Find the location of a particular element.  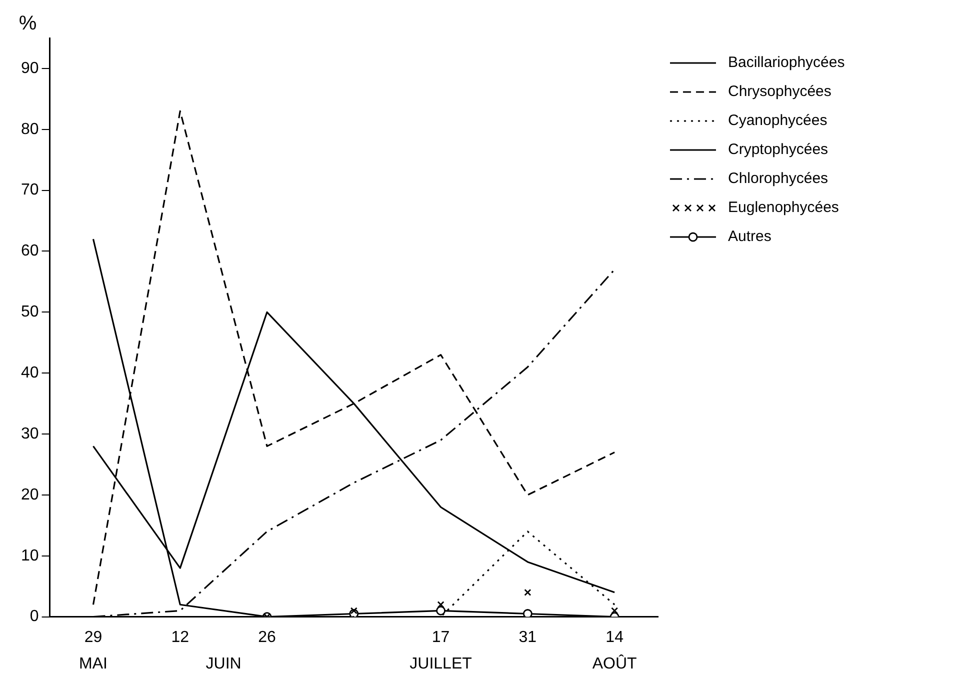

y-tick-label: 90 is located at coordinates (30, 68).